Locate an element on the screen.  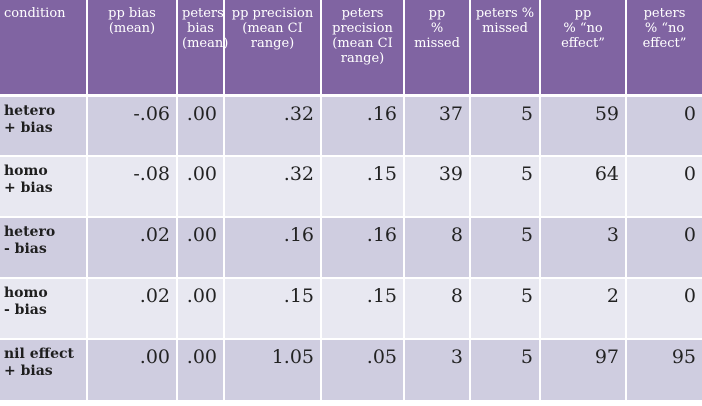
header-peters-bias: peters bias (mean) is located at coordinates (202, 48).